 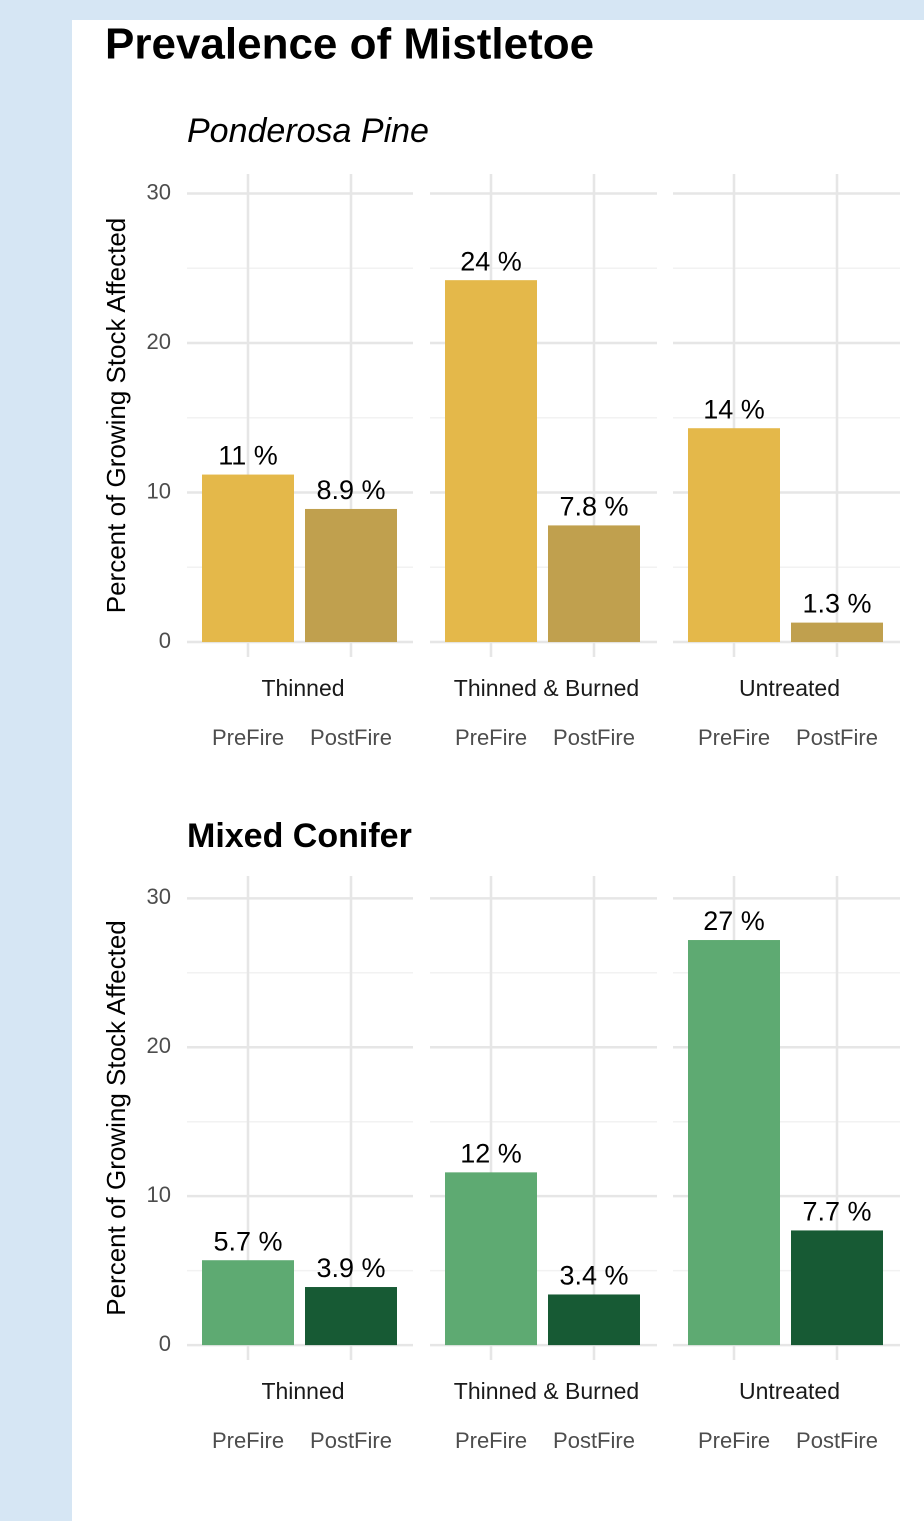 What do you see at coordinates (491, 261) in the screenshot?
I see `data-label: 24 %` at bounding box center [491, 261].